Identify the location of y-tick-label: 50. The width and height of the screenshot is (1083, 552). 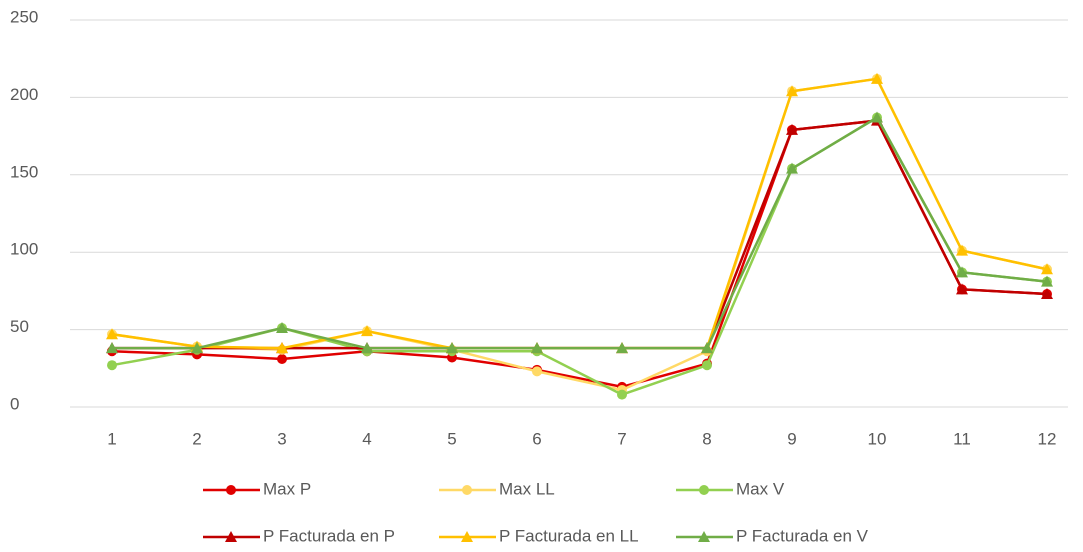
(19, 326).